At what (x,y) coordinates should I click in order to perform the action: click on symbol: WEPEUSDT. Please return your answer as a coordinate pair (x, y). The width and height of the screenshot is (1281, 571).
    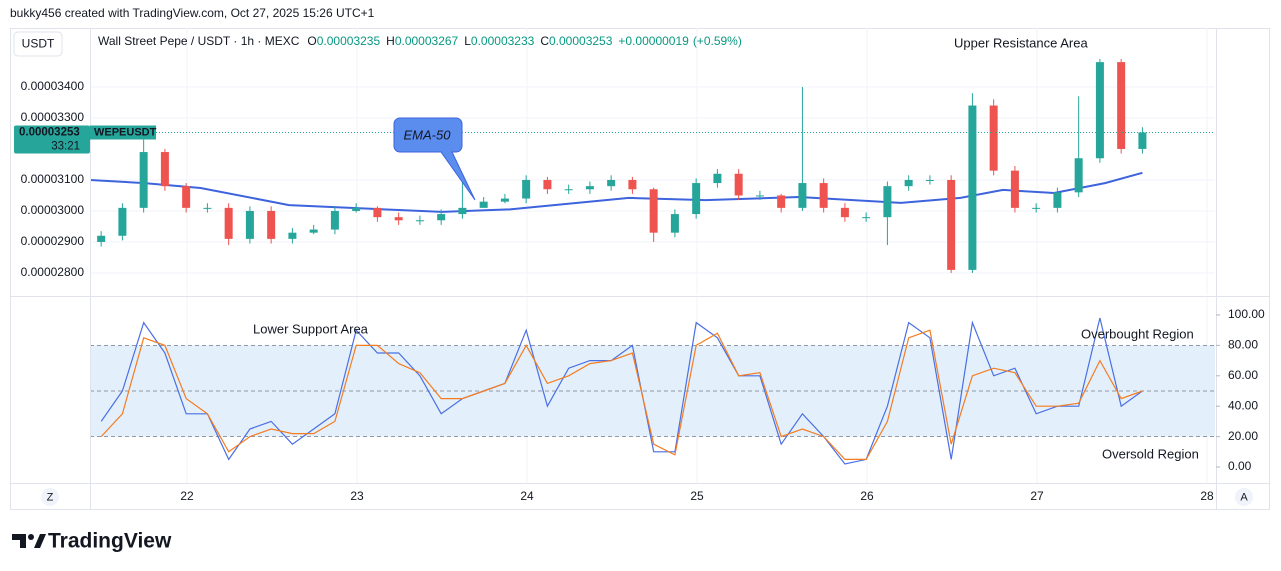
    Looking at the image, I should click on (125, 132).